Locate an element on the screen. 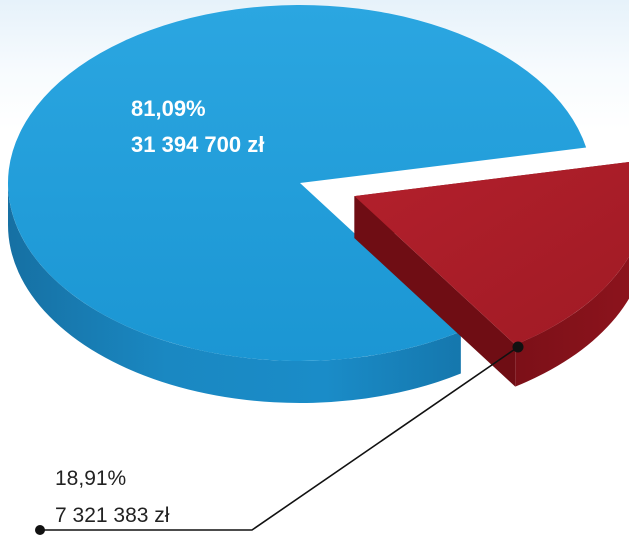 This screenshot has width=629, height=536. slice-label-amount-1: 31 394 700 zł is located at coordinates (197, 144).